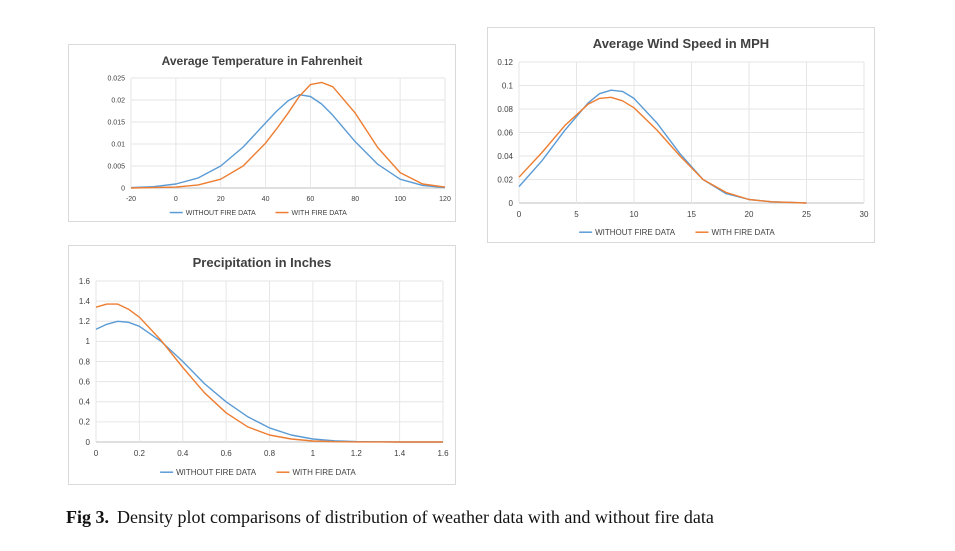  I want to click on wind-speed-y-tick-label: 0.02, so click(505, 179).